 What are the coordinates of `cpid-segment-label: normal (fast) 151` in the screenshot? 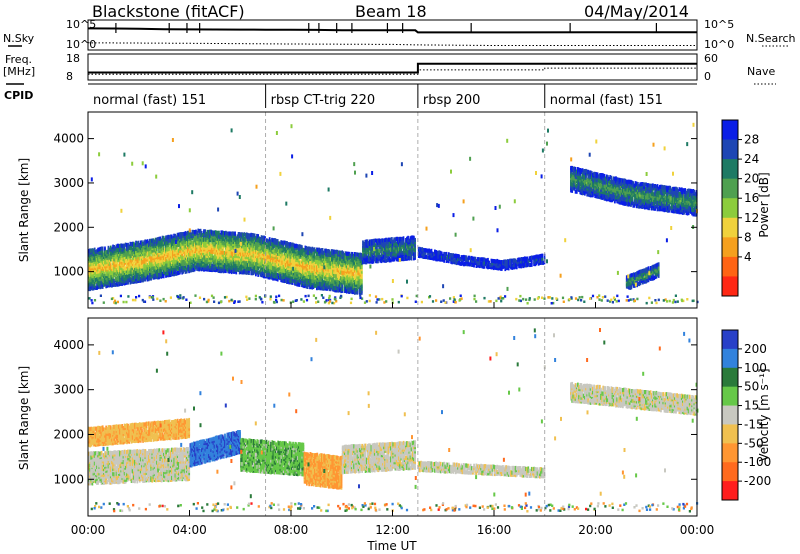 It's located at (606, 100).